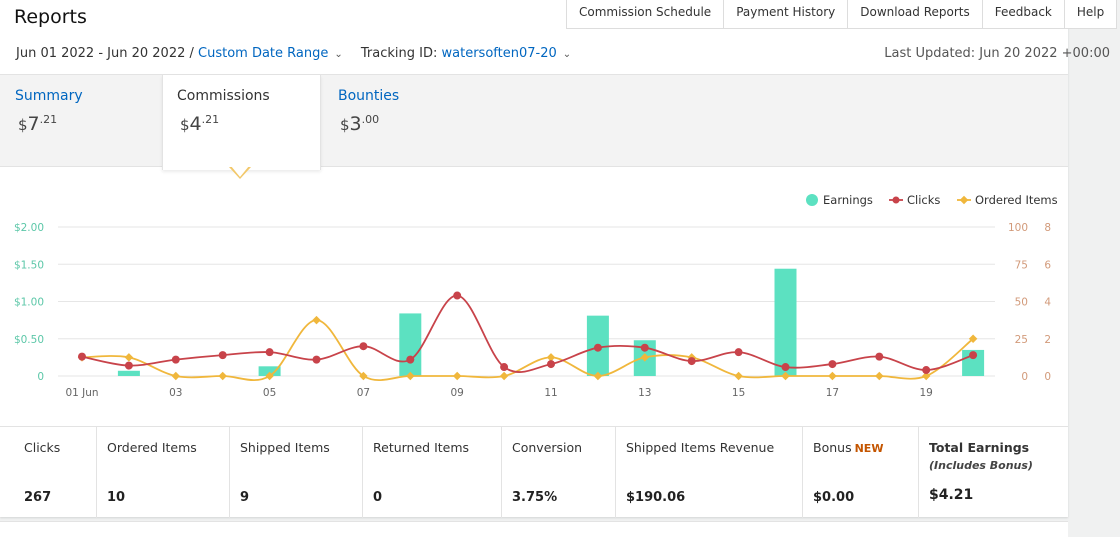 The image size is (1120, 537). What do you see at coordinates (1091, 14) in the screenshot?
I see `help-link: Help` at bounding box center [1091, 14].